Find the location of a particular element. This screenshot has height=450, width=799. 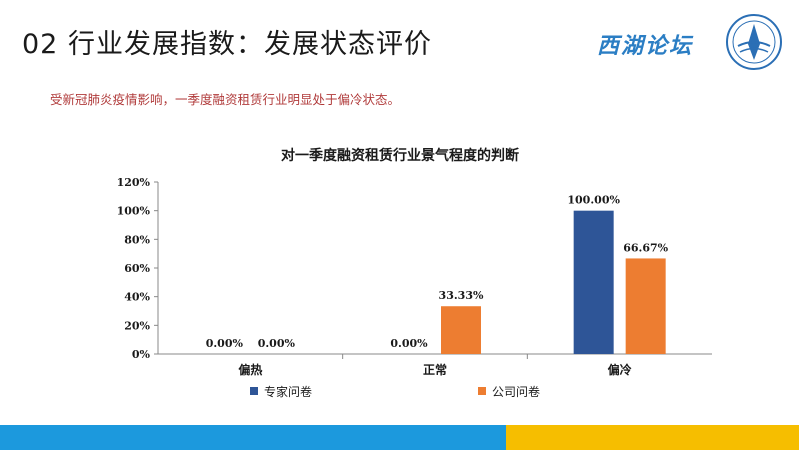

slide-subtitle: 受新冠肺炎疫情影响，一季度融资租赁行业明显处于偏冷状态。 is located at coordinates (225, 99).